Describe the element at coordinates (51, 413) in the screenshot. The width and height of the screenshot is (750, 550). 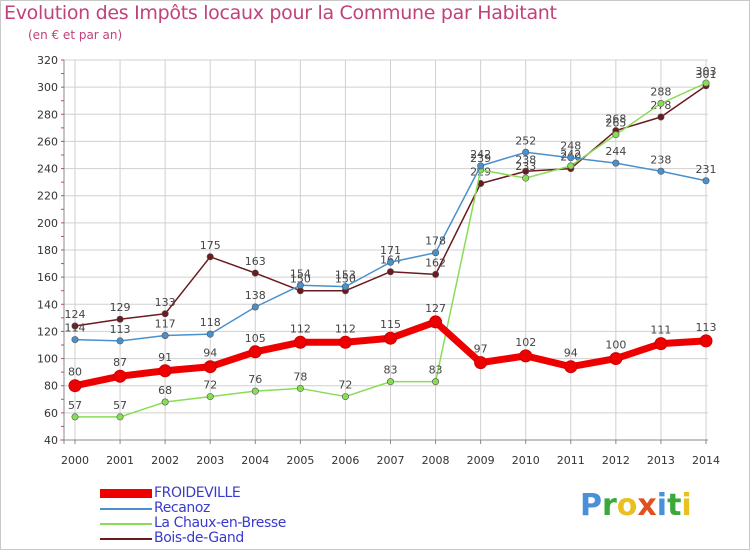
I see `y-tick-label: 60` at that location.